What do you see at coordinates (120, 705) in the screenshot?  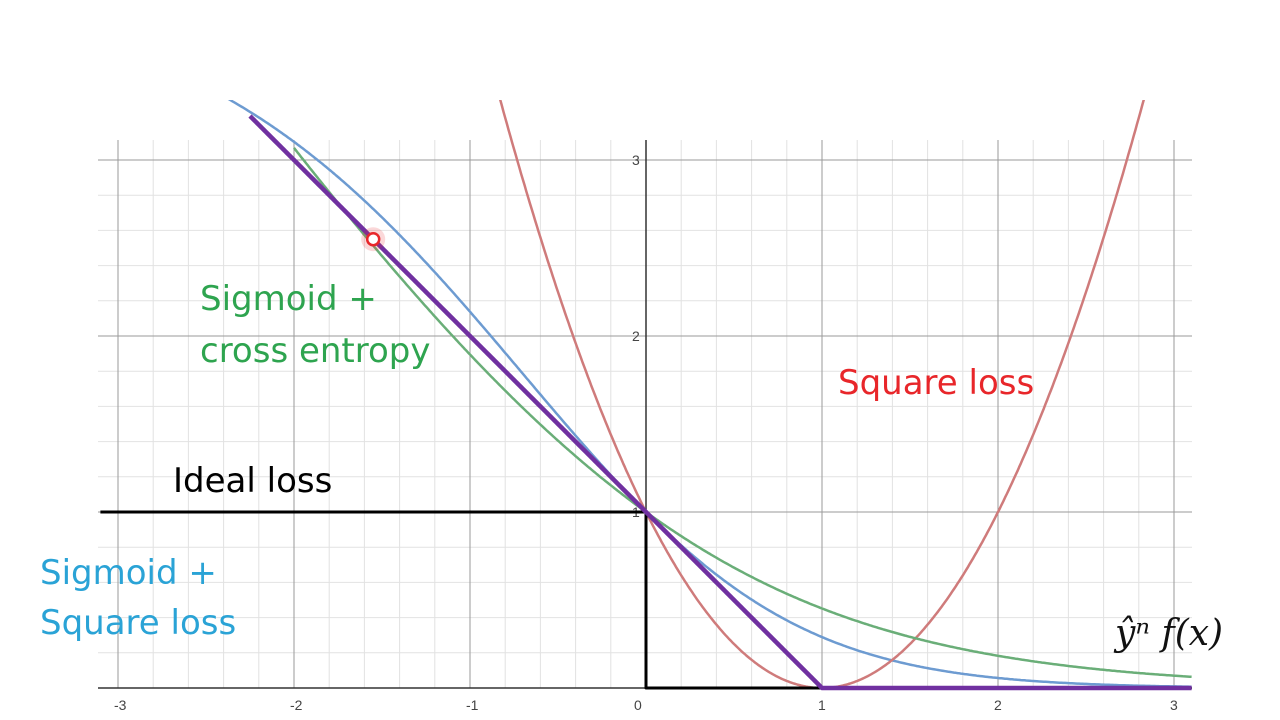 I see `x-tick-label: -3` at bounding box center [120, 705].